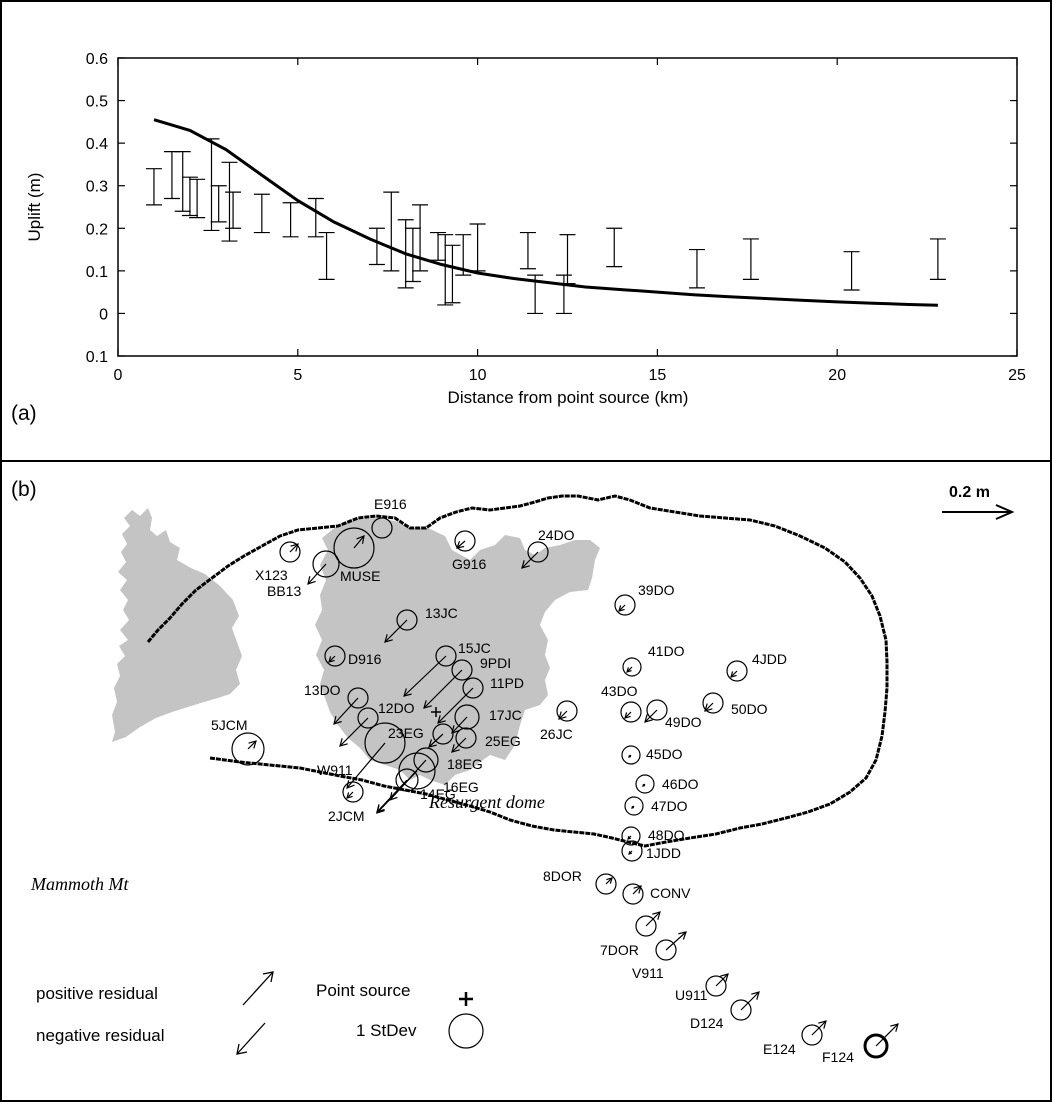 This screenshot has width=1052, height=1102. I want to click on station-label: 17JC, so click(505, 715).